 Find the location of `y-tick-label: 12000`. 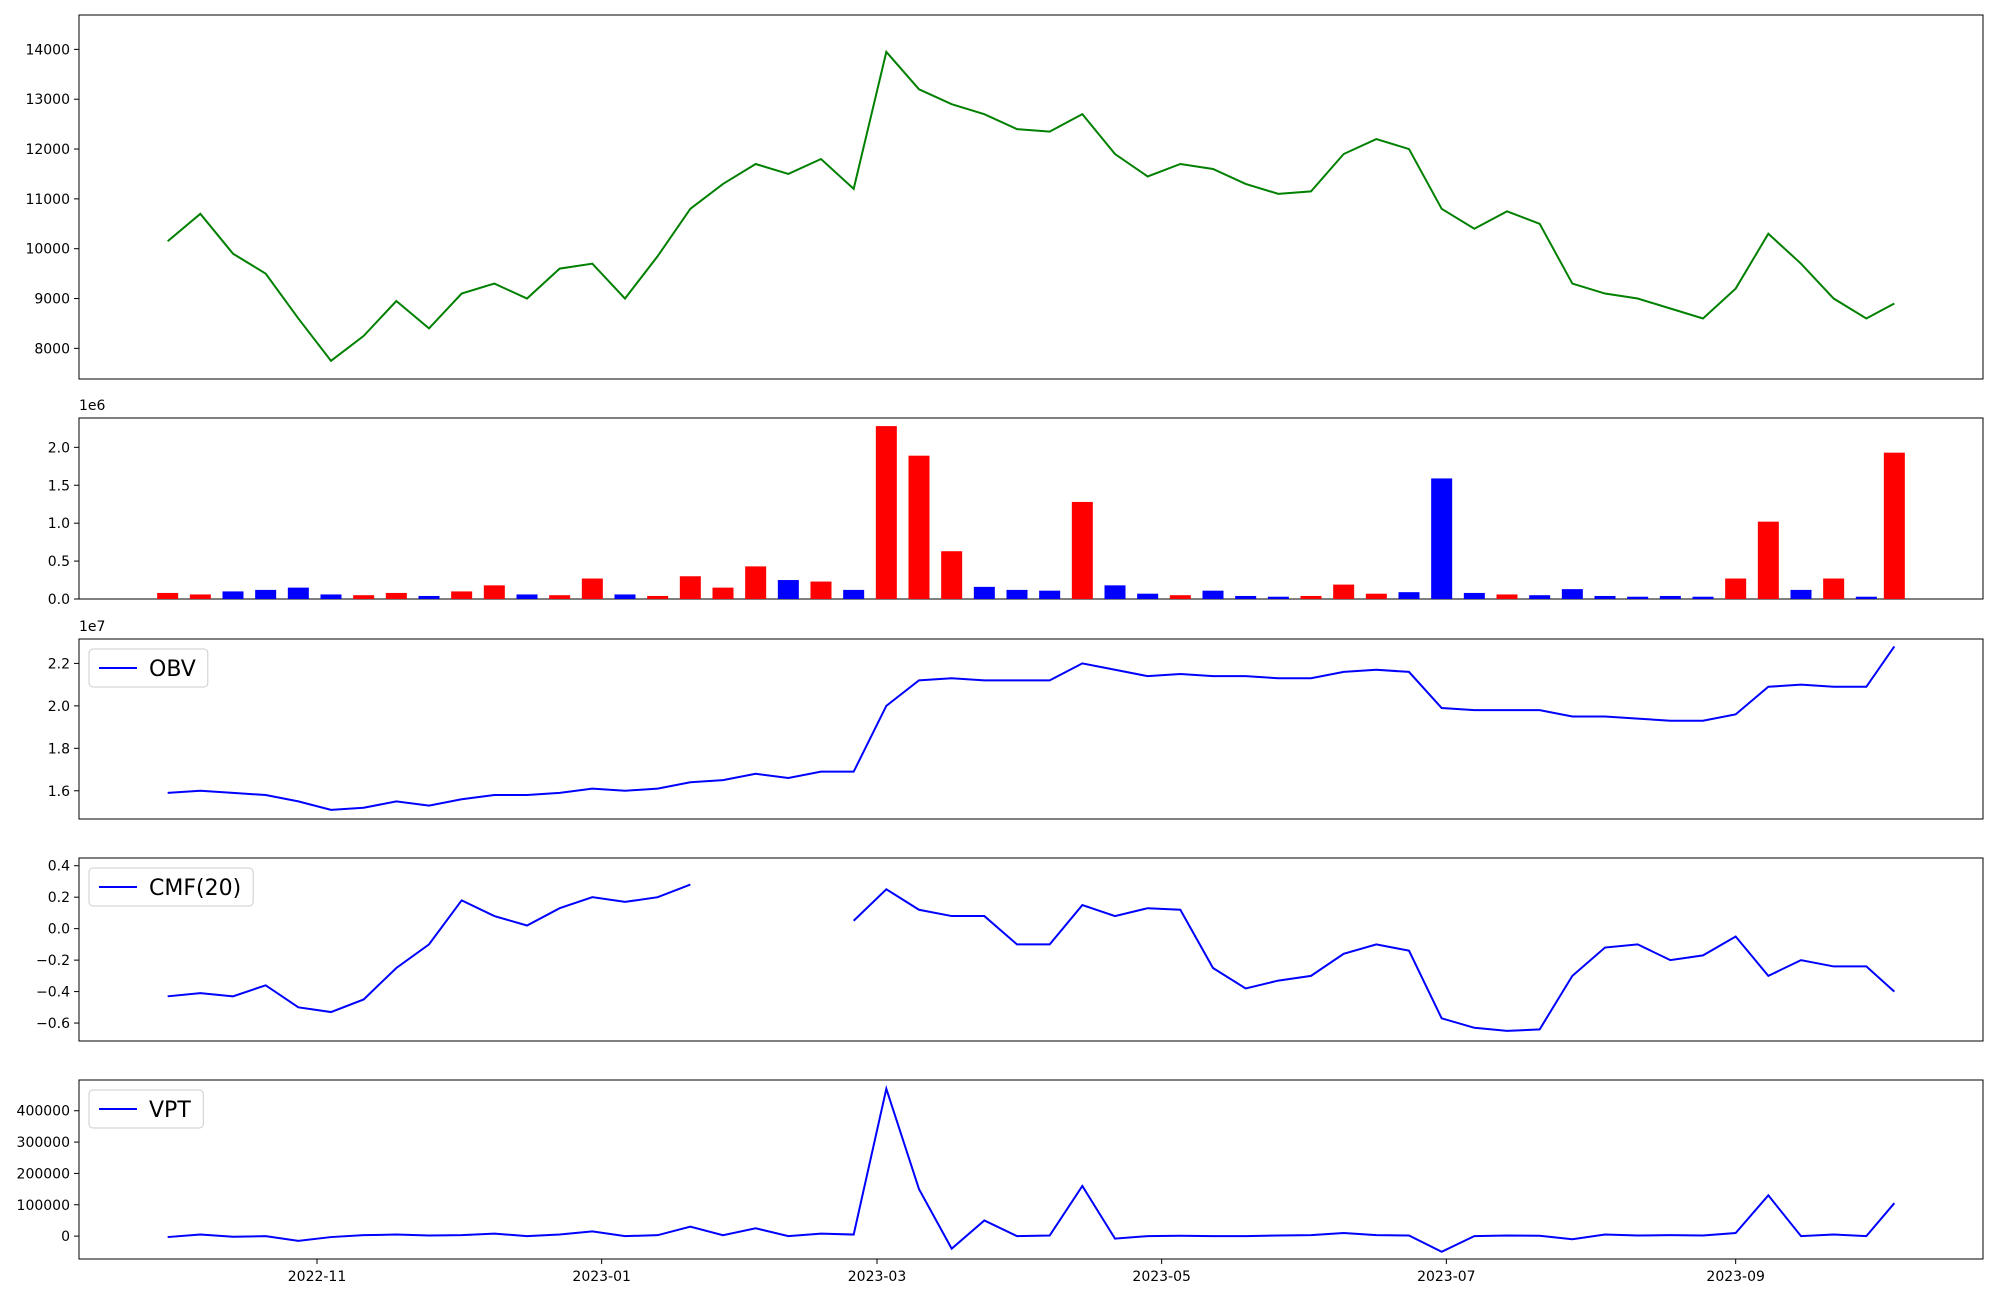

y-tick-label: 12000 is located at coordinates (47, 150).